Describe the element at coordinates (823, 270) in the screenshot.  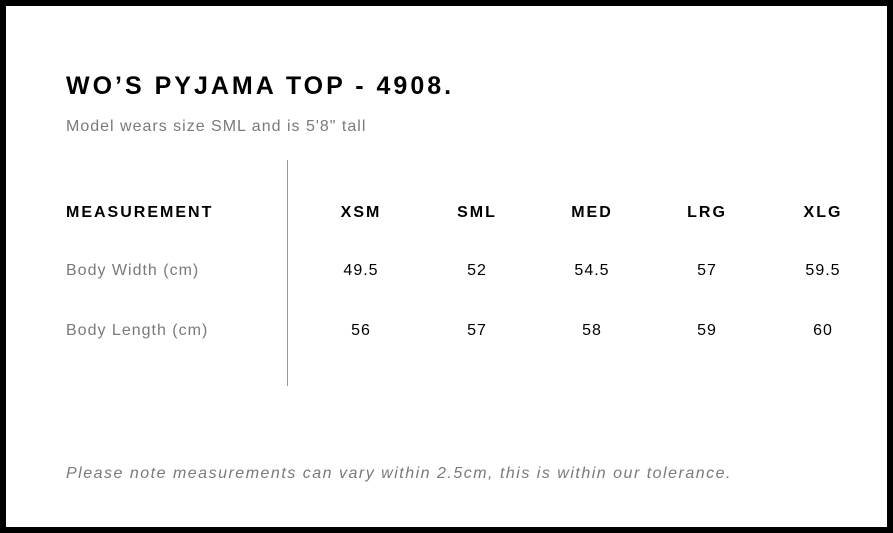
I see `table-cell: 59.5` at that location.